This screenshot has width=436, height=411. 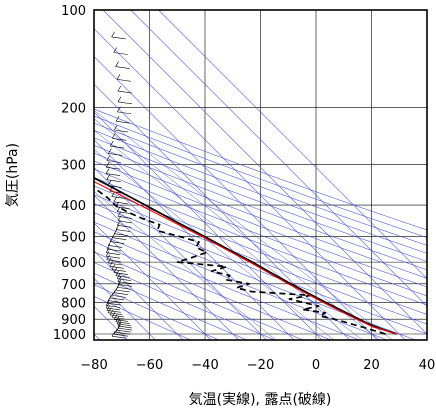 What do you see at coordinates (427, 365) in the screenshot?
I see `x-tick-label: 40` at bounding box center [427, 365].